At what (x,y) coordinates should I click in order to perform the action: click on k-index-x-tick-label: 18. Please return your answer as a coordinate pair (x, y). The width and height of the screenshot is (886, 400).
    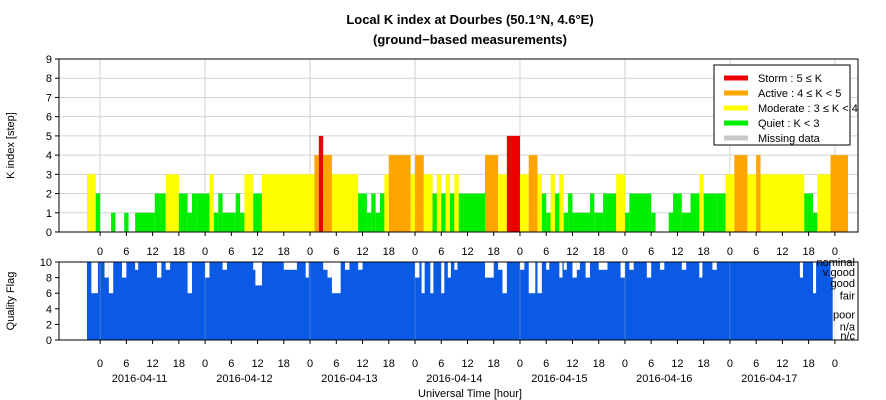
    Looking at the image, I should click on (809, 252).